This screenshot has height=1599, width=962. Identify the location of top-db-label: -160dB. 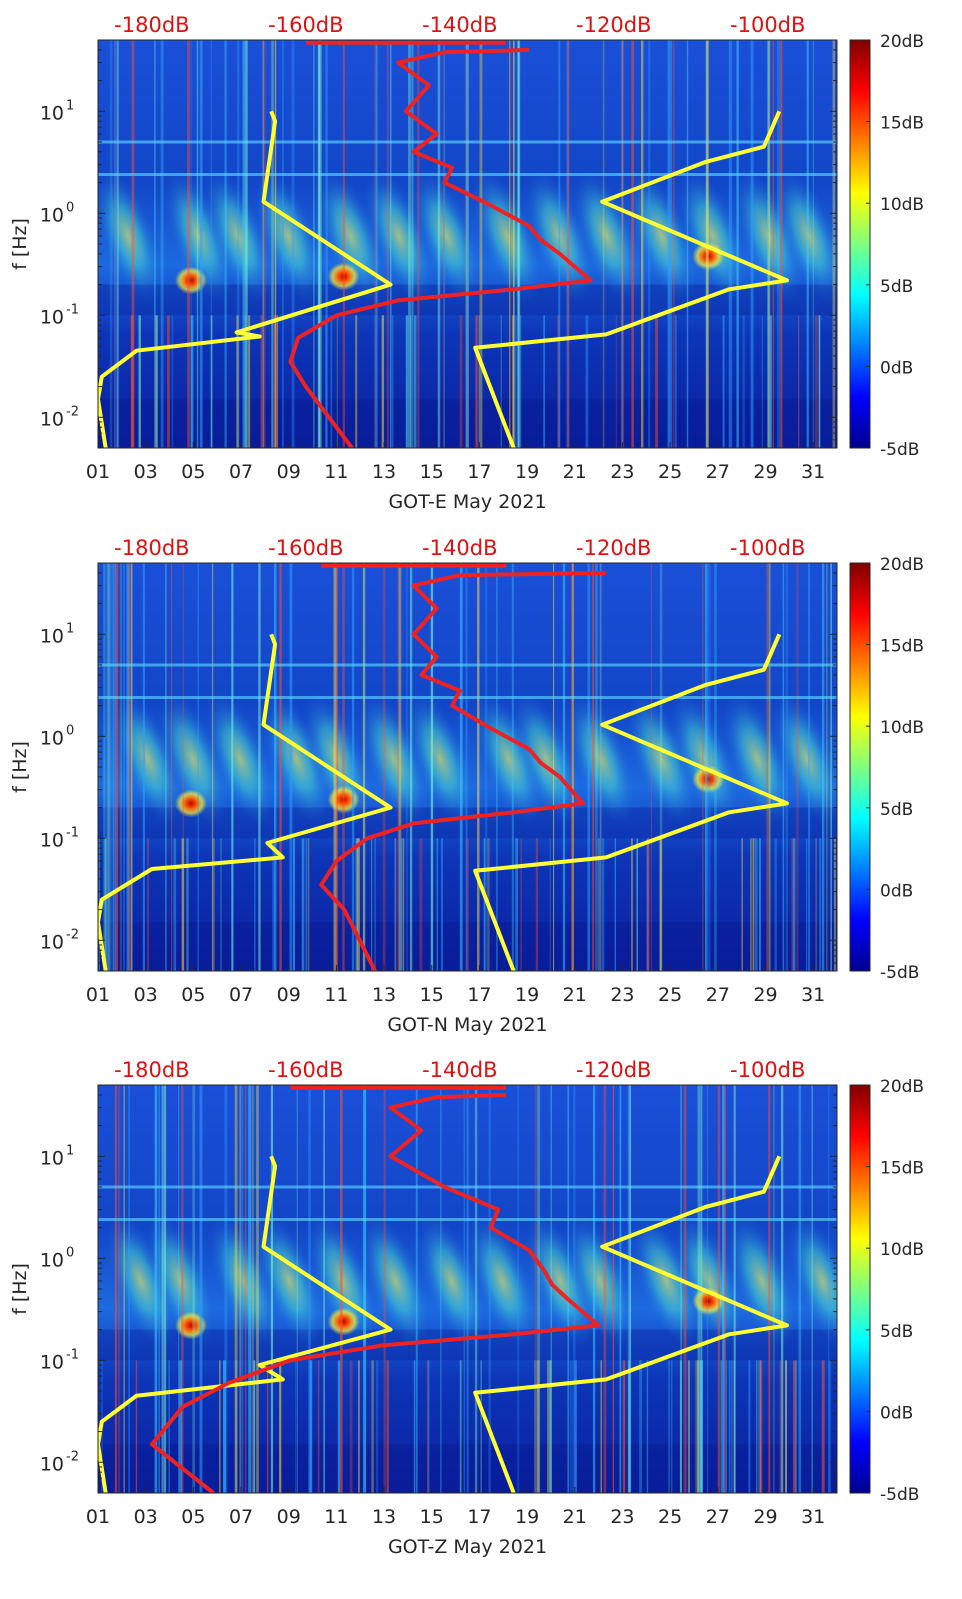
(305, 25).